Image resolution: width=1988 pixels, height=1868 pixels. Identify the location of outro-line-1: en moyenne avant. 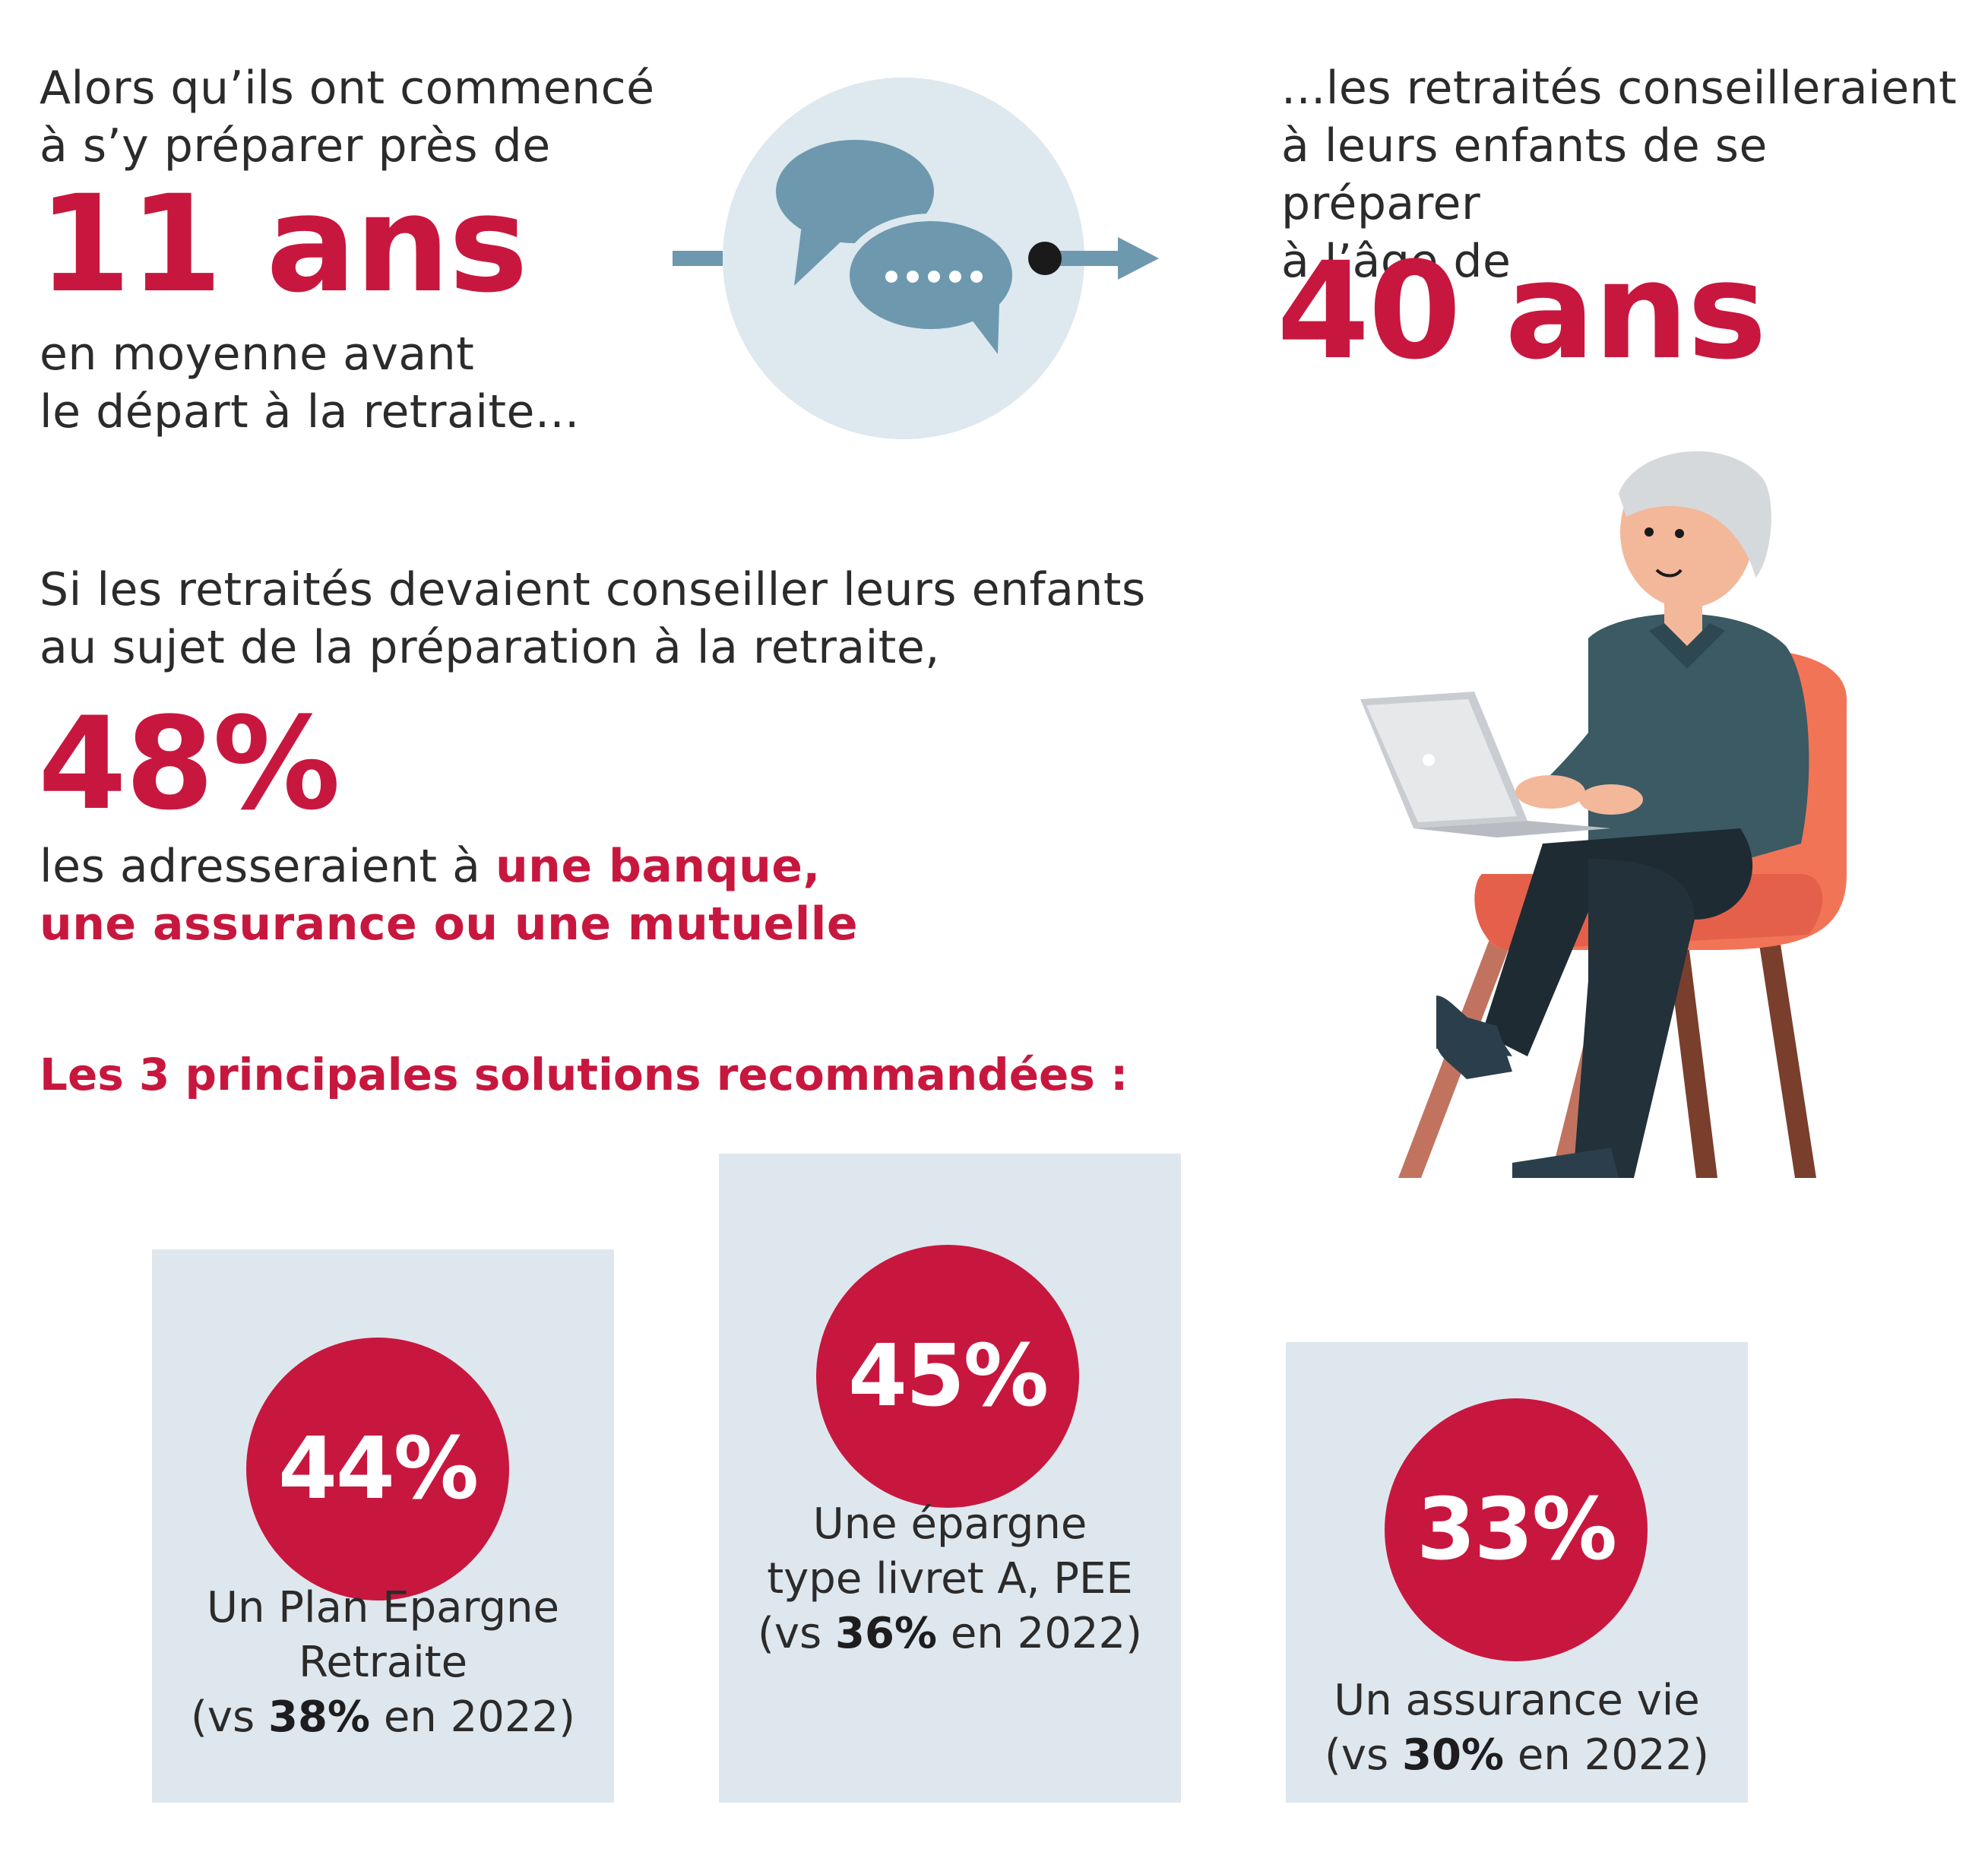
(257, 354).